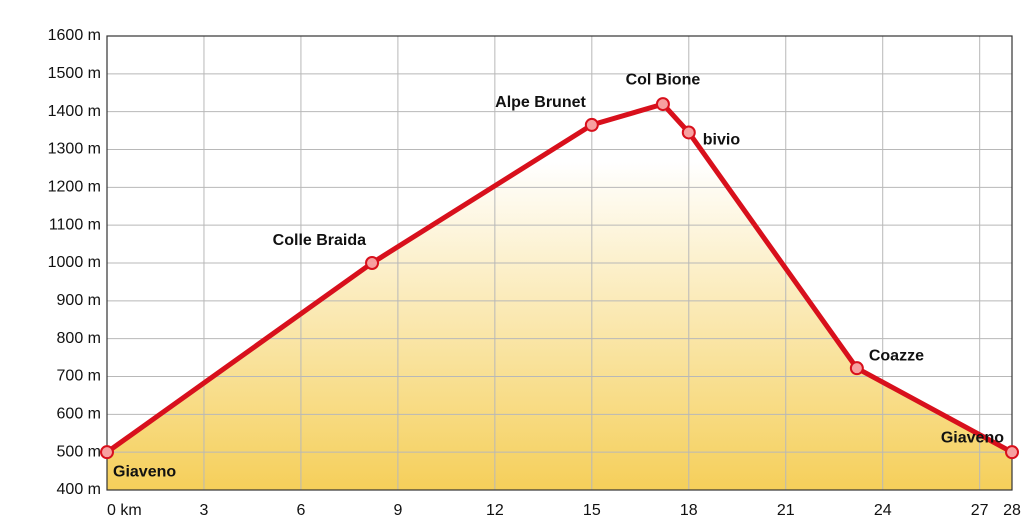 The width and height of the screenshot is (1022, 521). Describe the element at coordinates (592, 510) in the screenshot. I see `x-tick-label: 15` at that location.